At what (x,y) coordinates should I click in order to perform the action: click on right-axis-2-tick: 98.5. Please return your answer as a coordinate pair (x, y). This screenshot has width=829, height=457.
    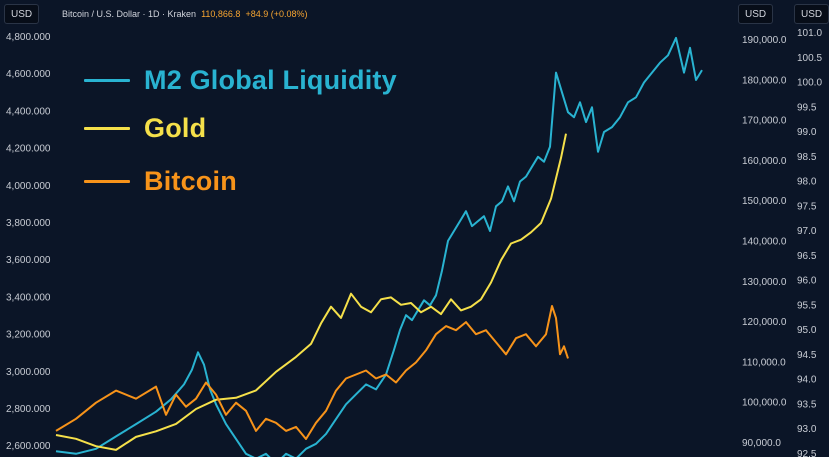
    Looking at the image, I should click on (807, 157).